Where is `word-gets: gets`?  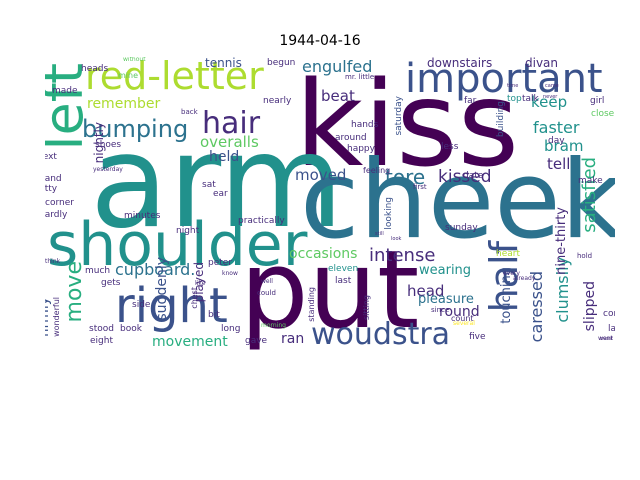 word-gets: gets is located at coordinates (111, 283).